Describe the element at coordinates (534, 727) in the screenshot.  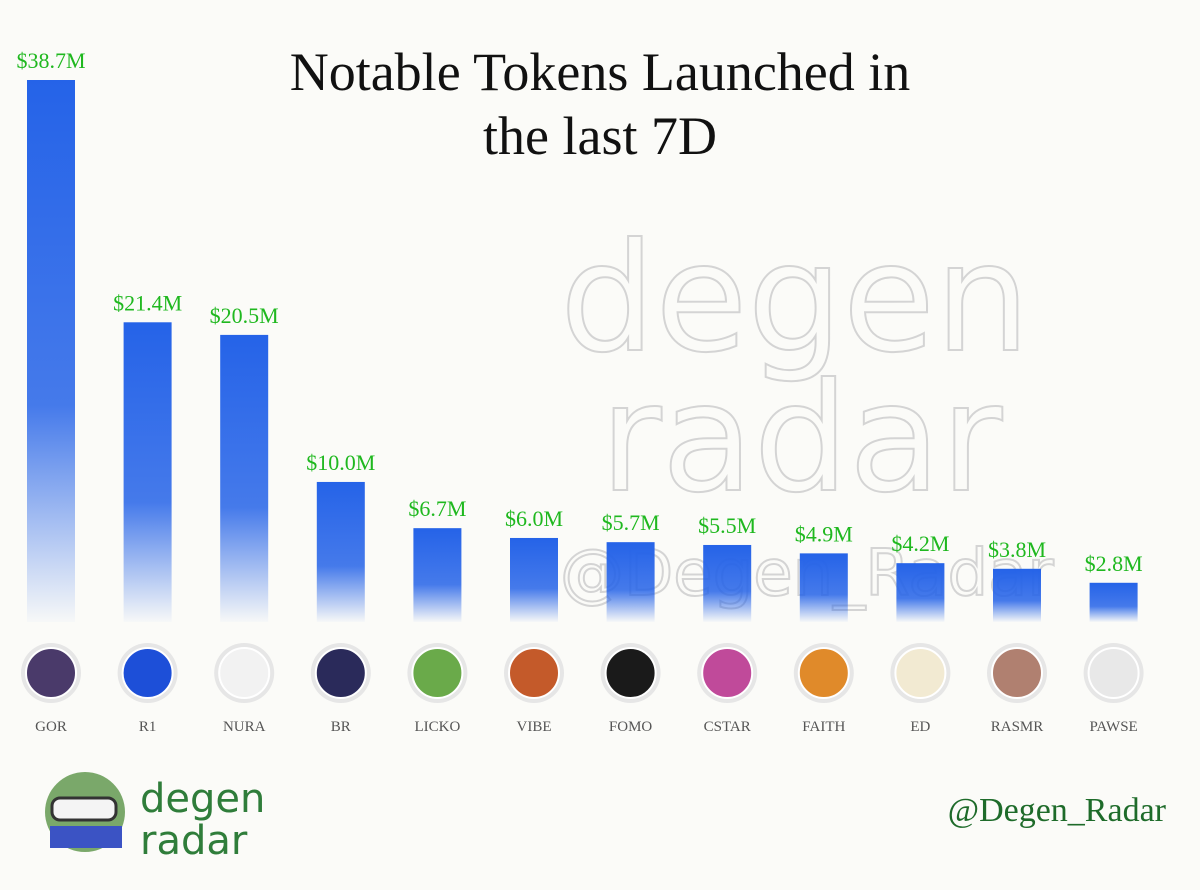
I see `x-tick-label: VIBE` at that location.